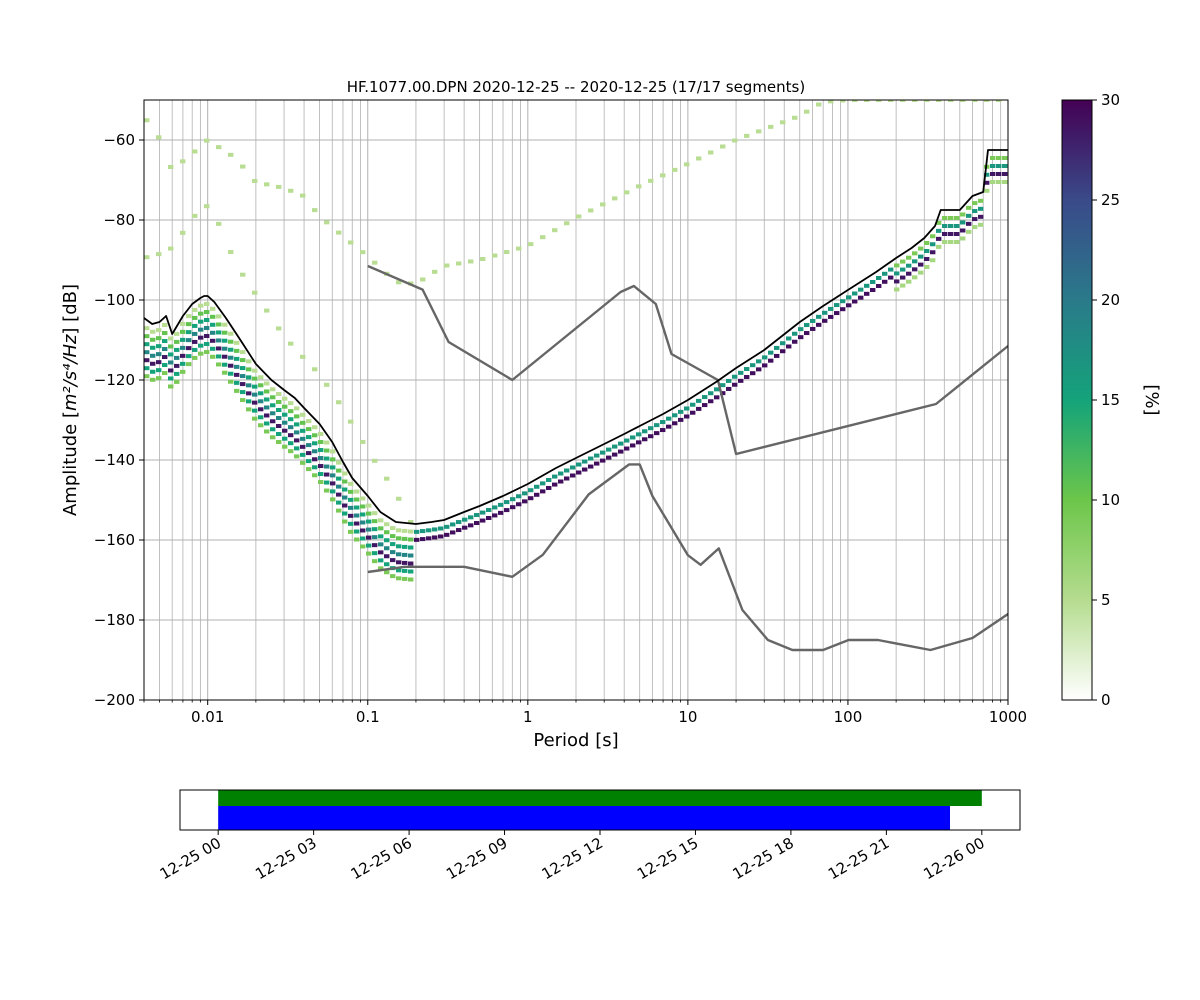  Describe the element at coordinates (114, 460) in the screenshot. I see `y-tick-label: −140` at that location.